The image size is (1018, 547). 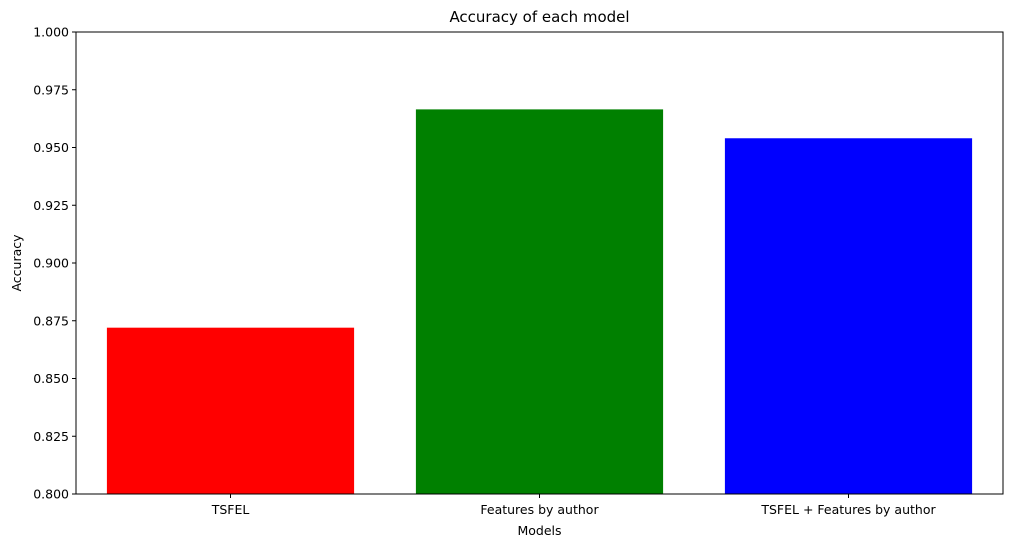 I want to click on y-tick-label: 1.000, so click(x=51, y=32).